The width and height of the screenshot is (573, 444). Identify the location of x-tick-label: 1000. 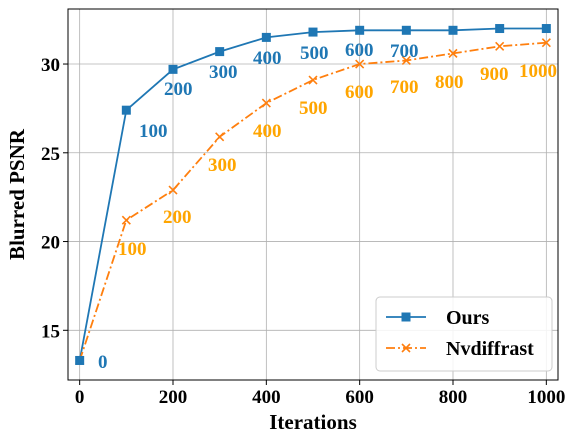
(546, 397).